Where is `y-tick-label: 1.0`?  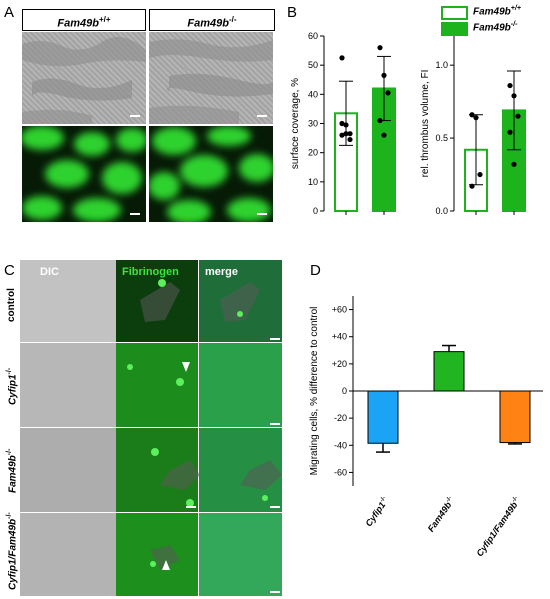
y-tick-label: 1.0 is located at coordinates (441, 65).